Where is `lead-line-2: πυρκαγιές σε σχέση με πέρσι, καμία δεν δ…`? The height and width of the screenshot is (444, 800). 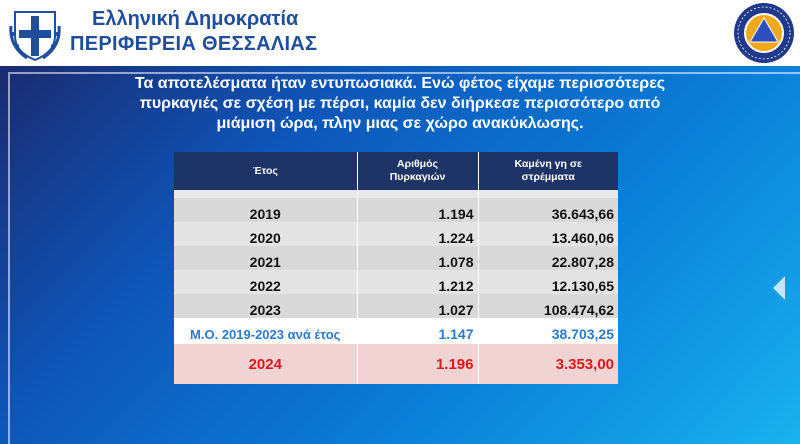 lead-line-2: πυρκαγιές σε σχέση με πέρσι, καμία δεν δ… is located at coordinates (400, 103).